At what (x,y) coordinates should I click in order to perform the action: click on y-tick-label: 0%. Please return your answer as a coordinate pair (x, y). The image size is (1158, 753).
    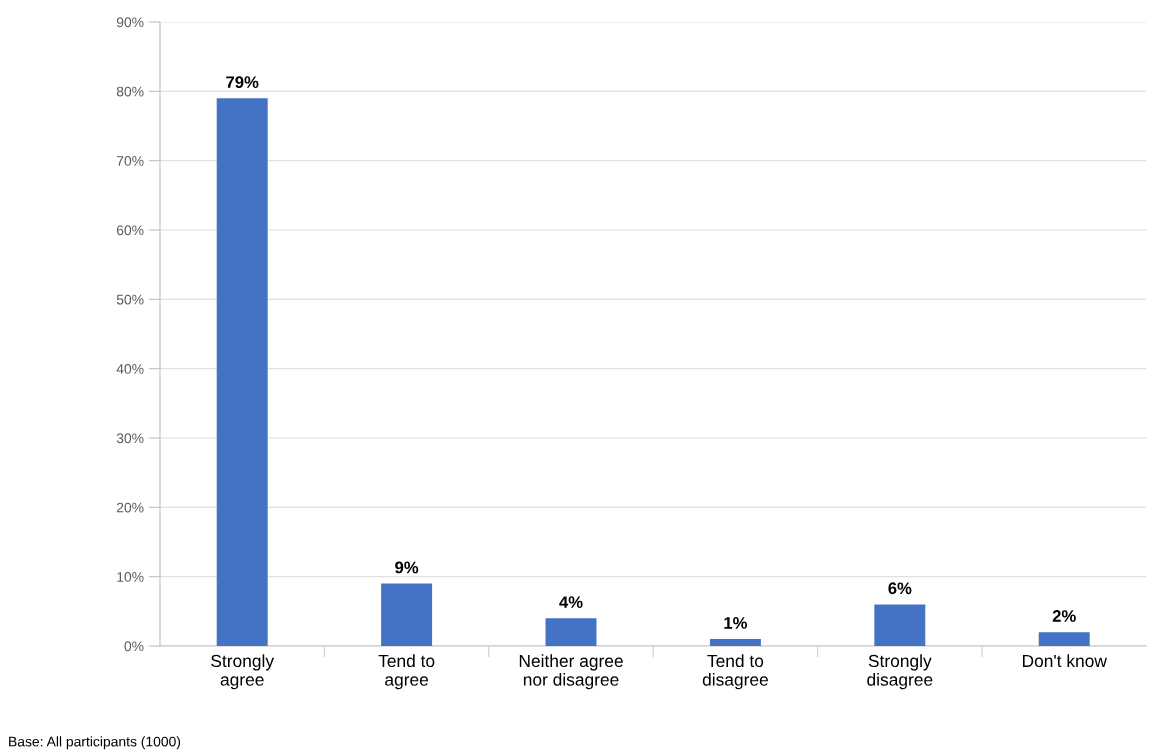
    Looking at the image, I should click on (134, 646).